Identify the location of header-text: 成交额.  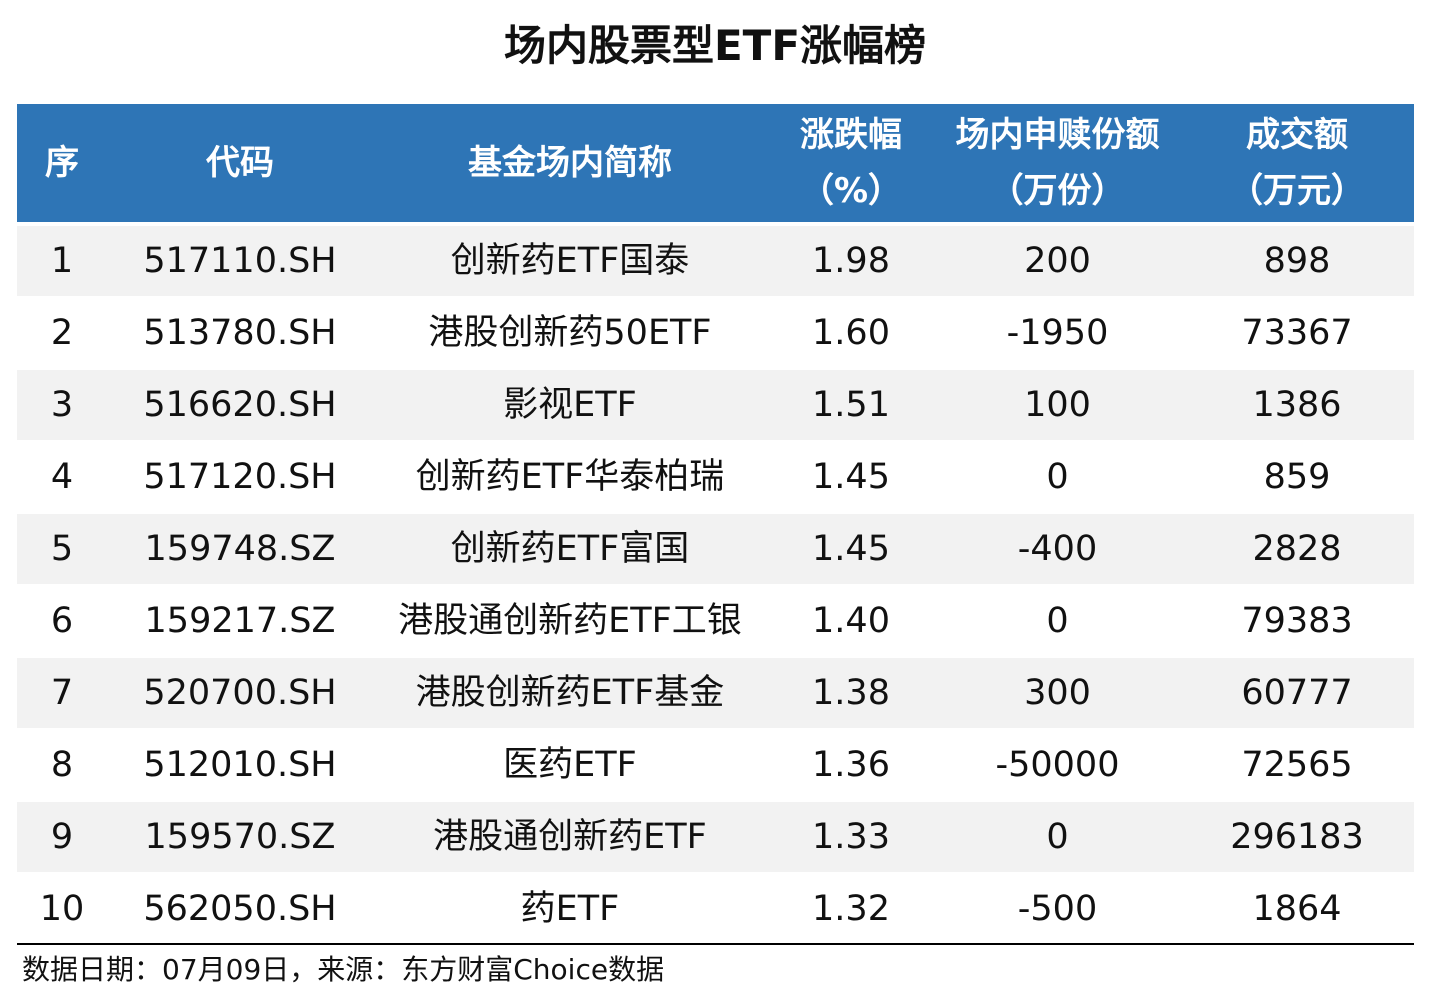
(1297, 135).